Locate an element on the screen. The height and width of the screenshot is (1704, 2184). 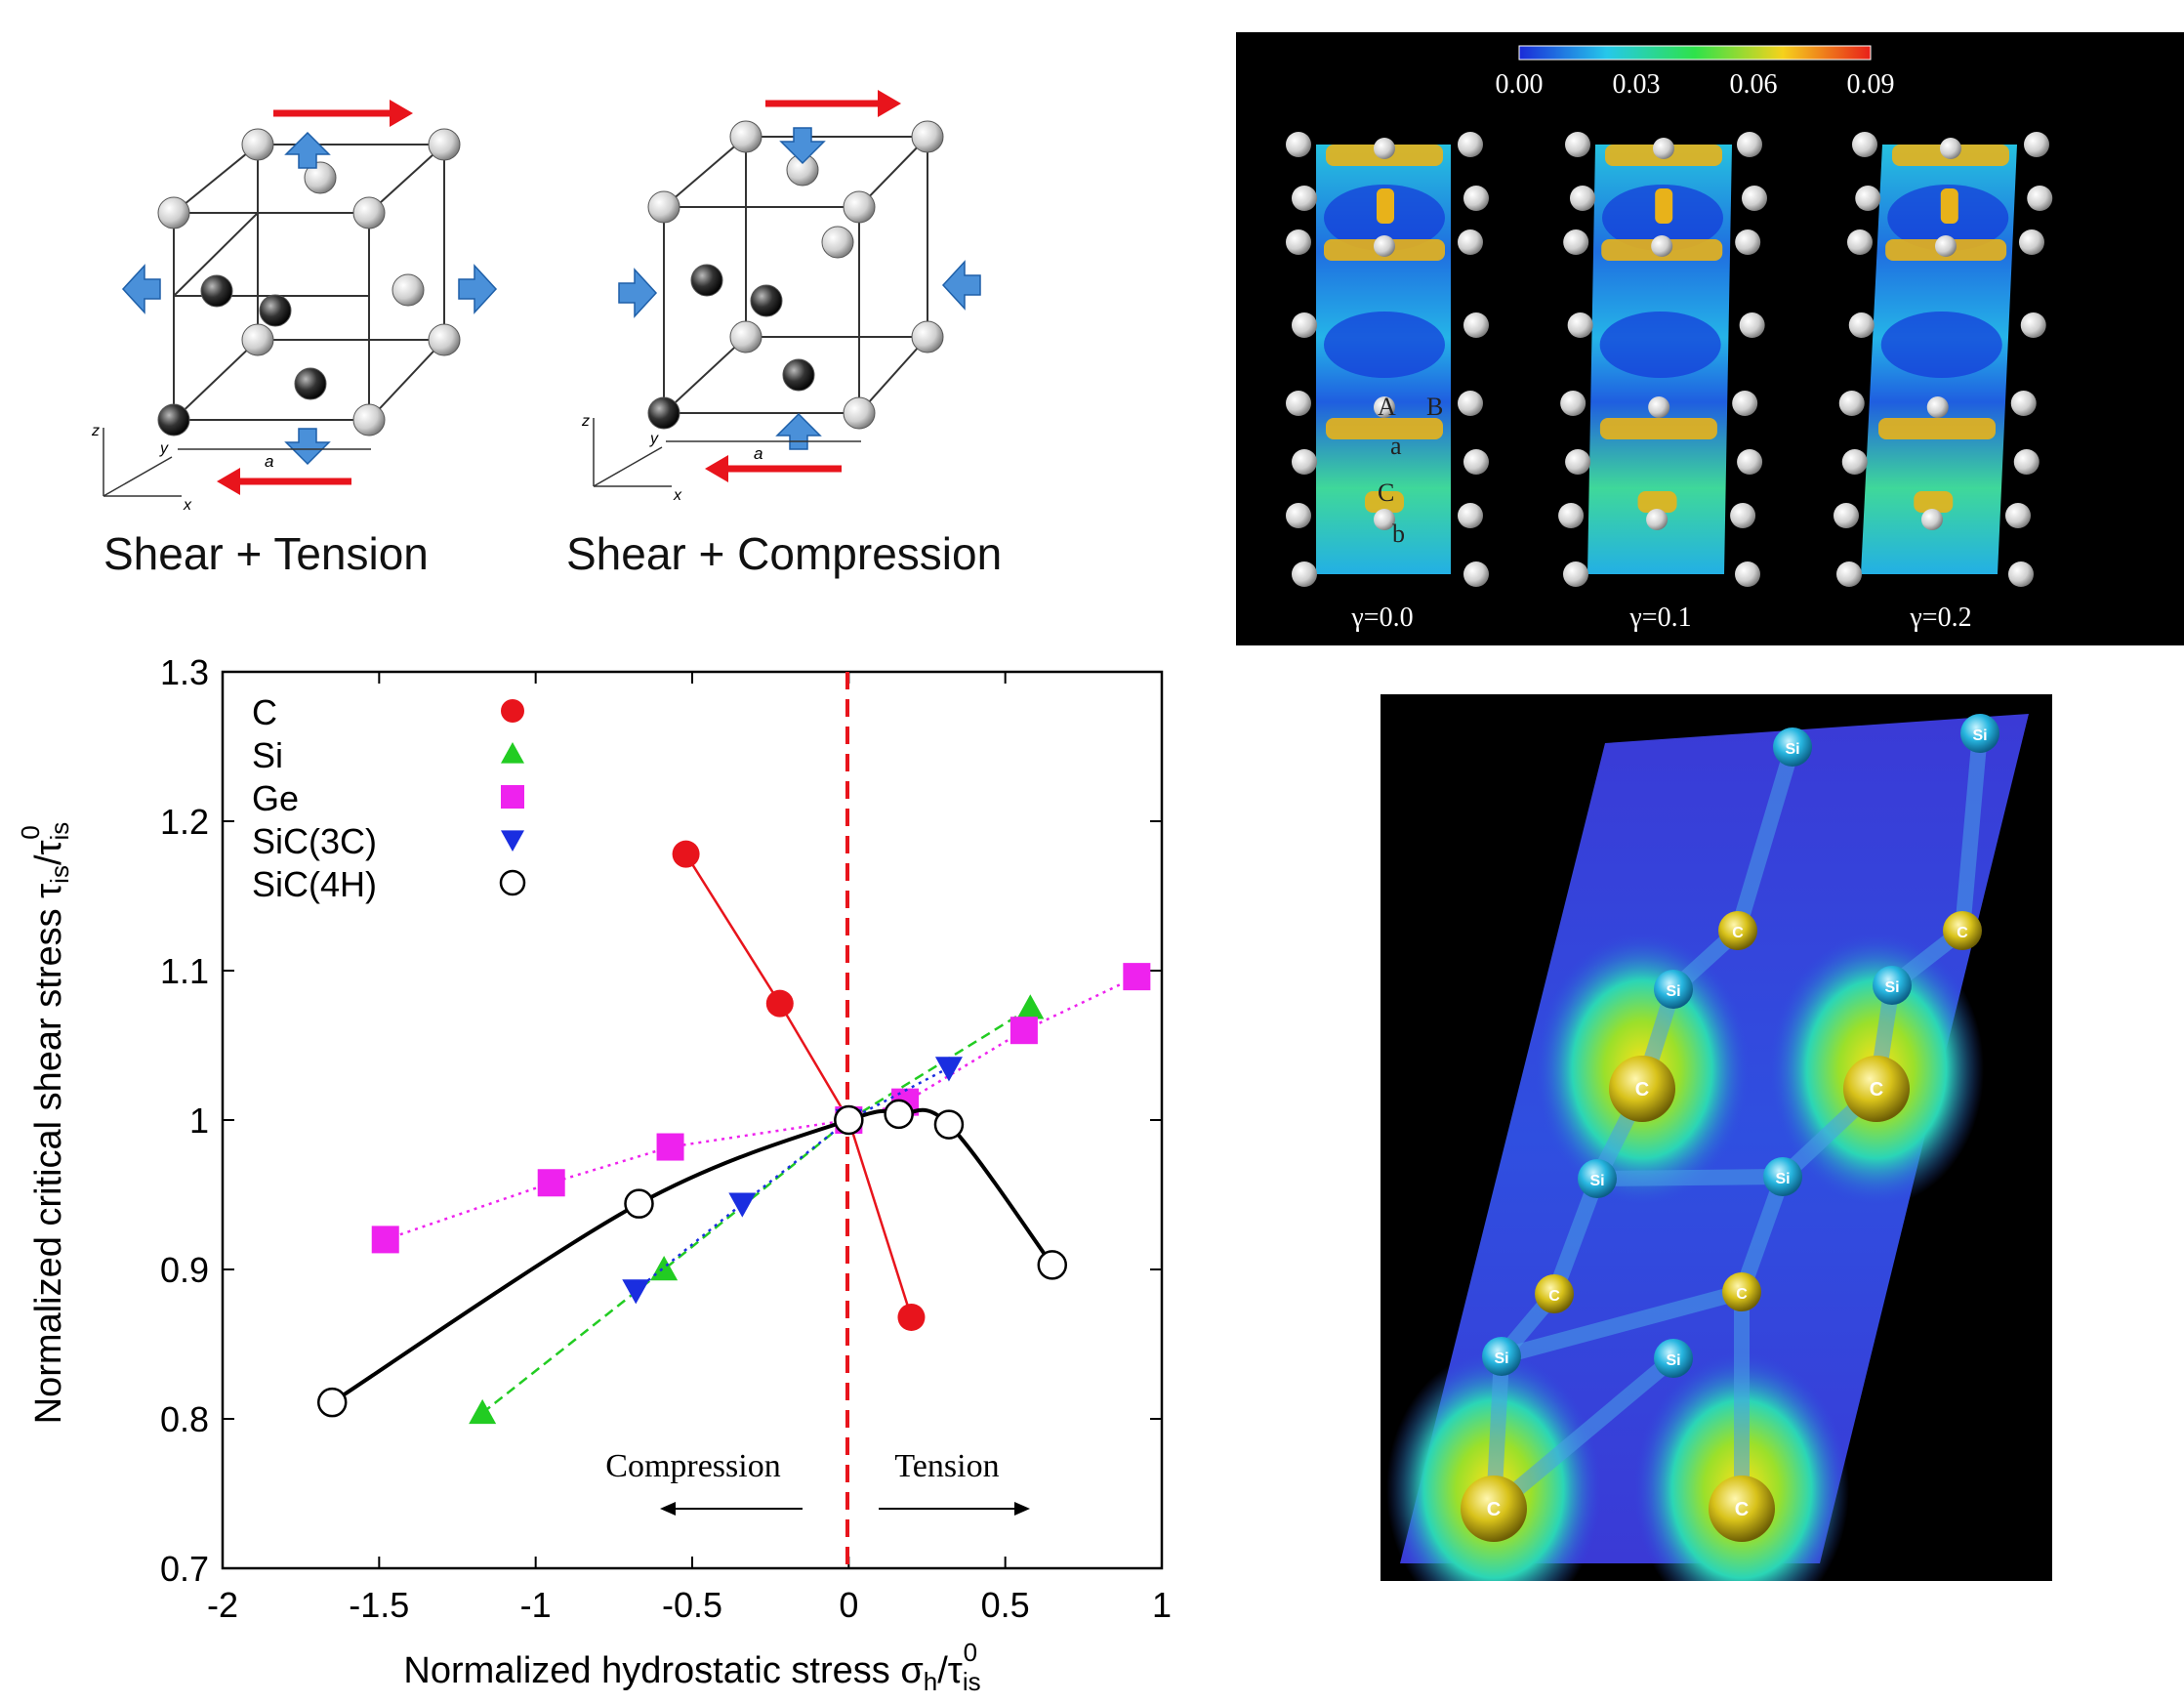
annotation-compression: Compression is located at coordinates (692, 1466).